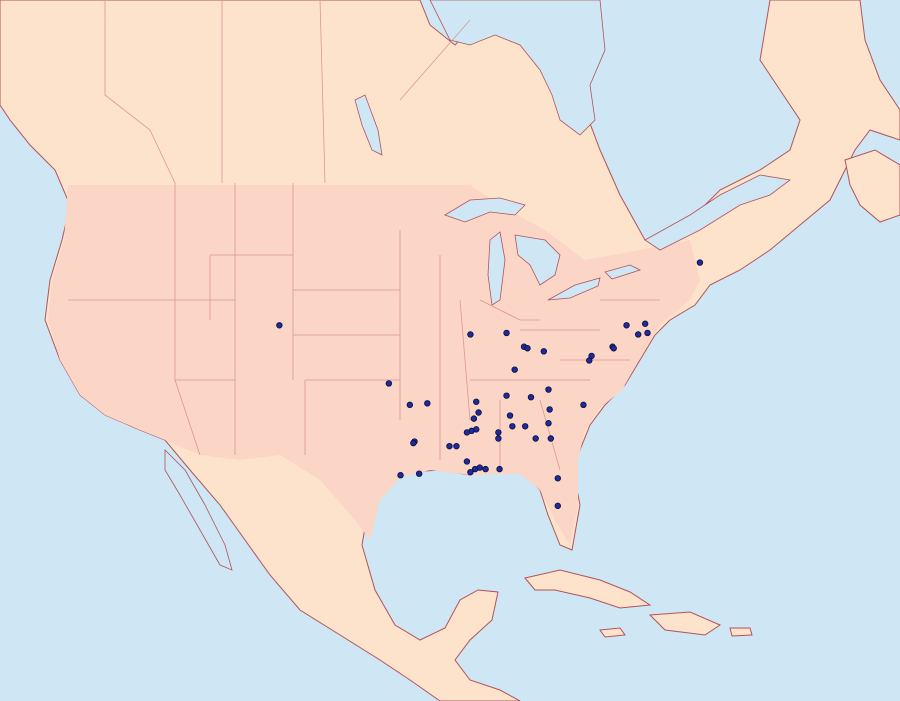 Image resolution: width=900 pixels, height=701 pixels. What do you see at coordinates (537, 260) in the screenshot?
I see `lake-huron` at bounding box center [537, 260].